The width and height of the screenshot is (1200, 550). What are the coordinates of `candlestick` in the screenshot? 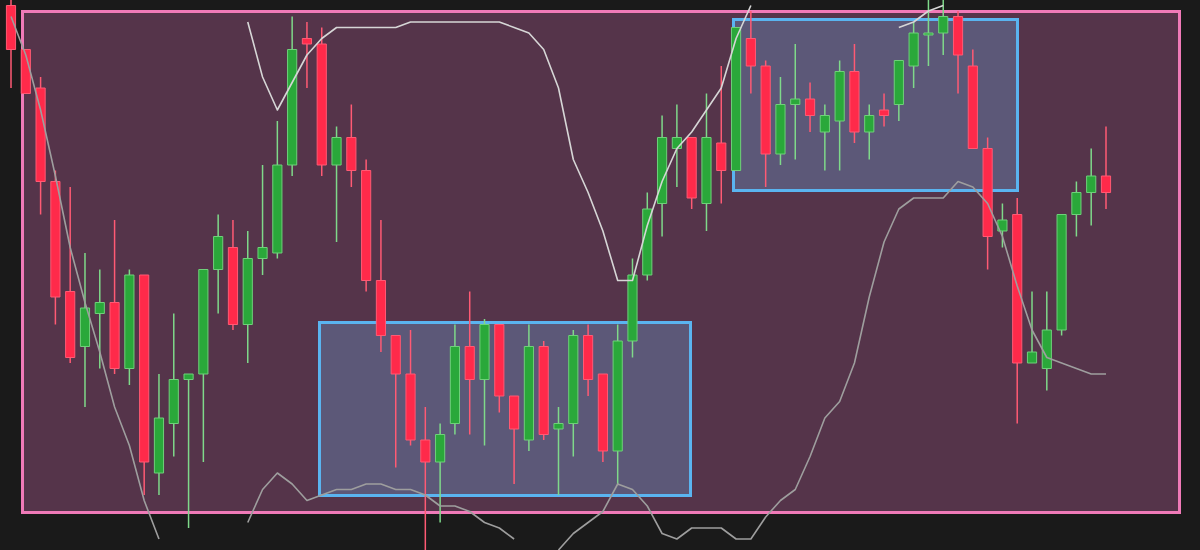 It's located at (262, 220).